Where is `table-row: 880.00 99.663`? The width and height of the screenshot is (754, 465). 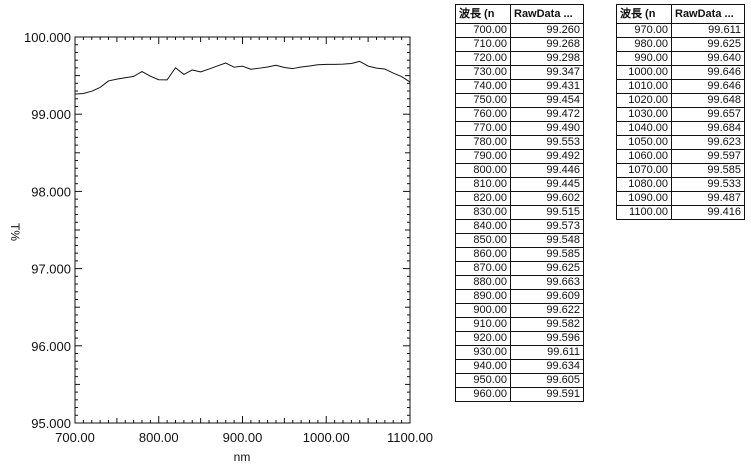 table-row: 880.00 99.663 is located at coordinates (519, 282).